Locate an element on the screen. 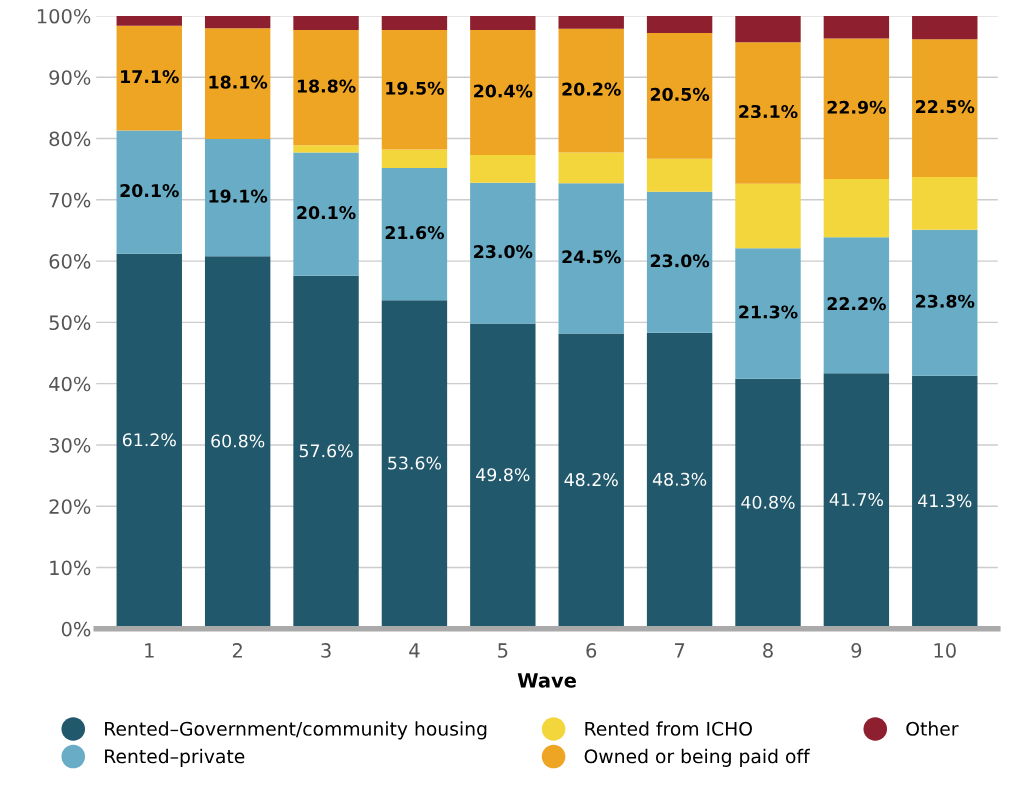  y-tick-label: 100% is located at coordinates (64, 16).